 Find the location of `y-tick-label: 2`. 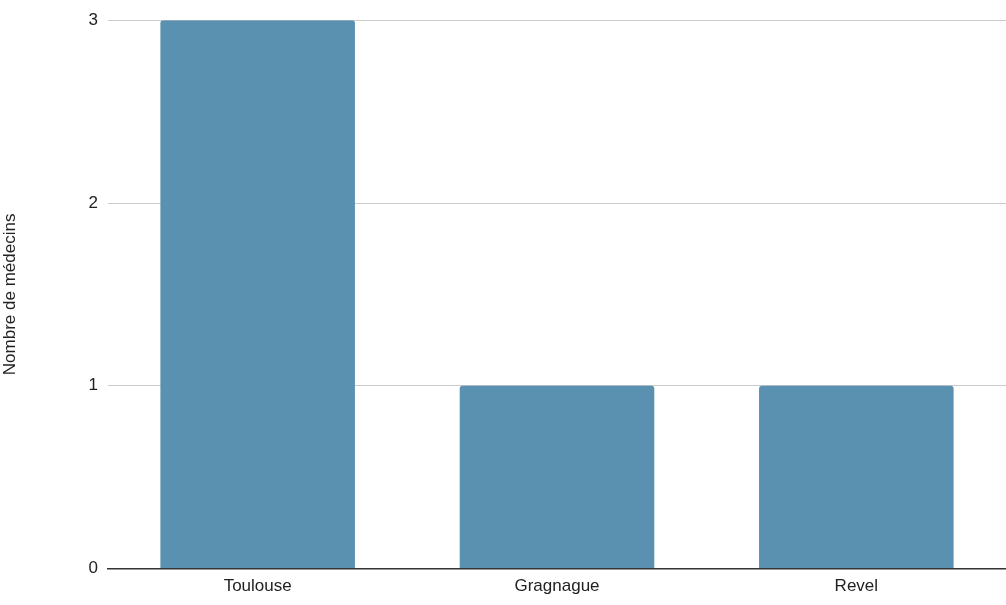

y-tick-label: 2 is located at coordinates (93, 202).